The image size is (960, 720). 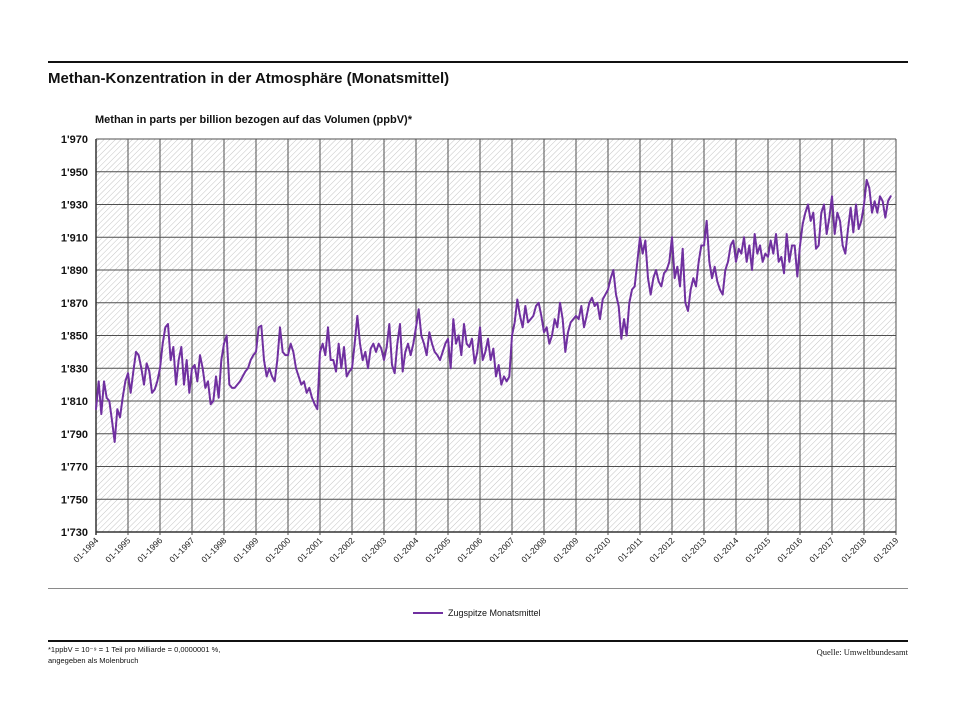 I want to click on legend-swatch-line, so click(x=428, y=613).